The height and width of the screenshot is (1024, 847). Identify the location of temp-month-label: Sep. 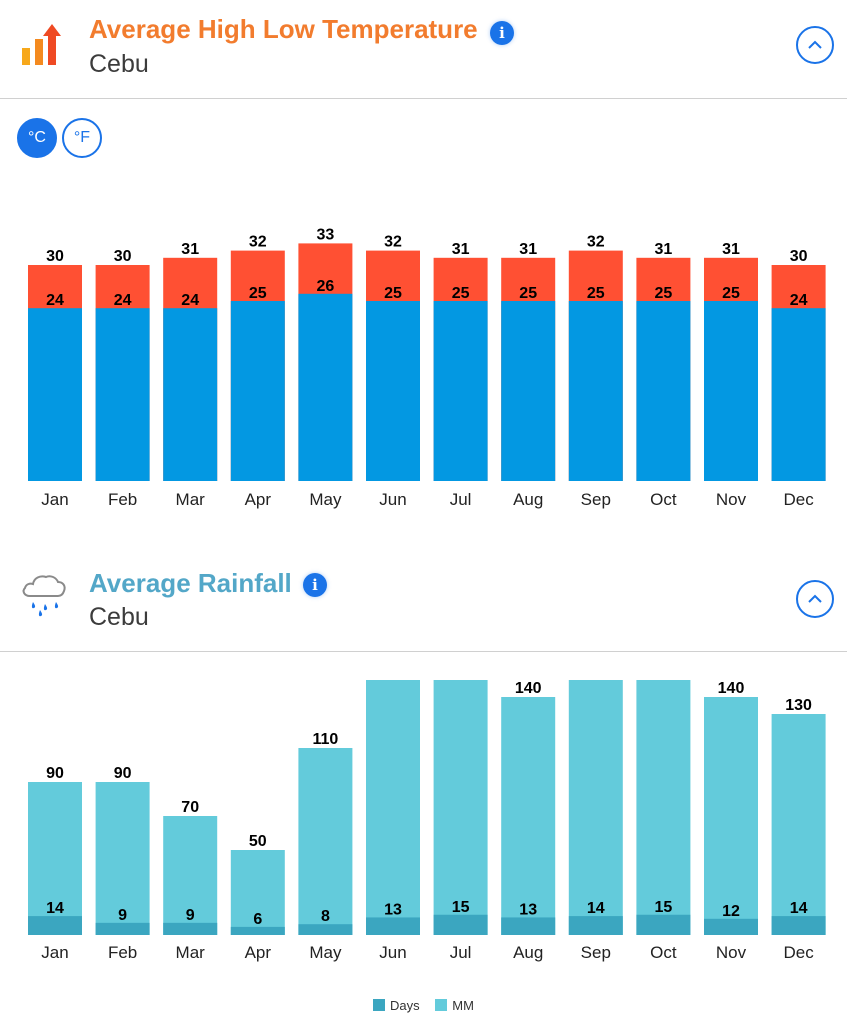
(596, 499).